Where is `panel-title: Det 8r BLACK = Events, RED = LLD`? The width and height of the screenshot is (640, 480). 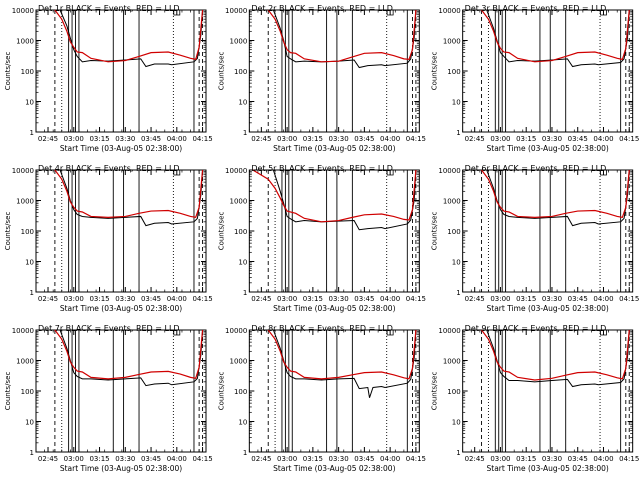
panel-title: Det 8r BLACK = Events, RED = LLD is located at coordinates (322, 328).